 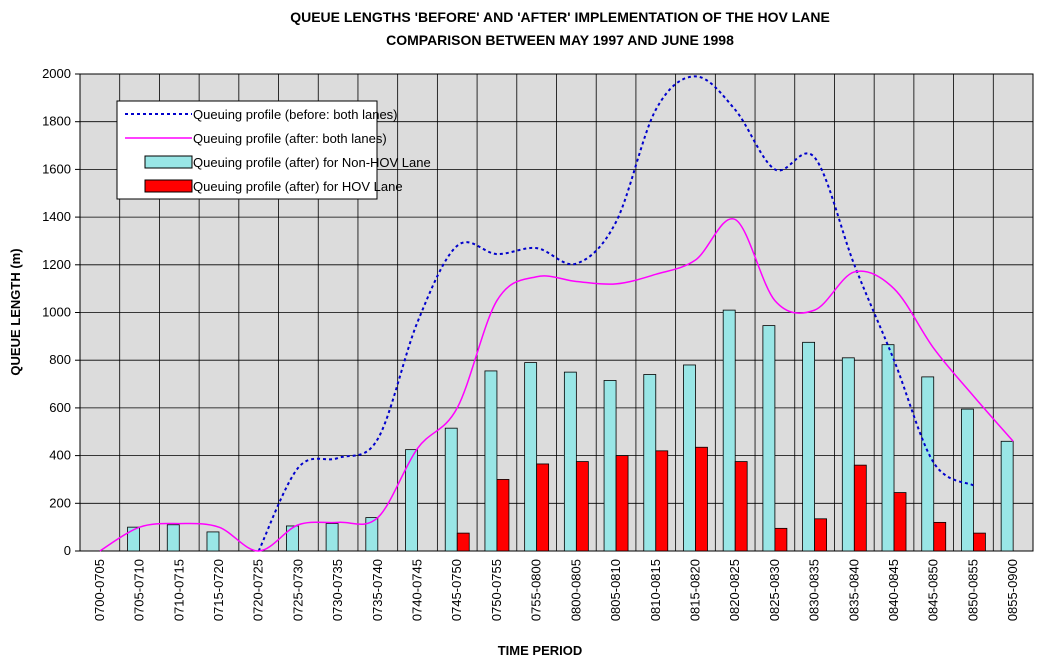 I want to click on x-tick-label: 0845-0850, so click(x=933, y=590).